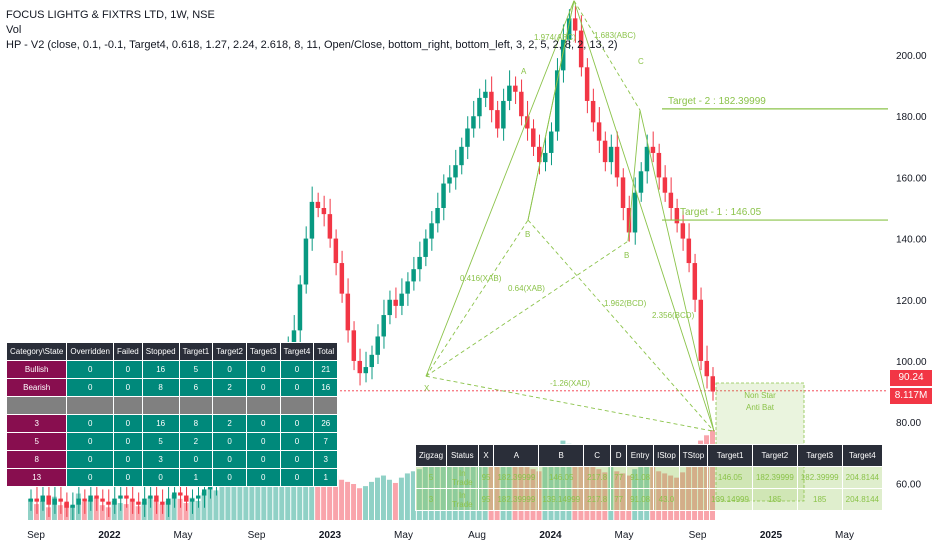 The height and width of the screenshot is (550, 932). Describe the element at coordinates (561, 455) in the screenshot. I see `zigzag-header-cell: B` at that location.